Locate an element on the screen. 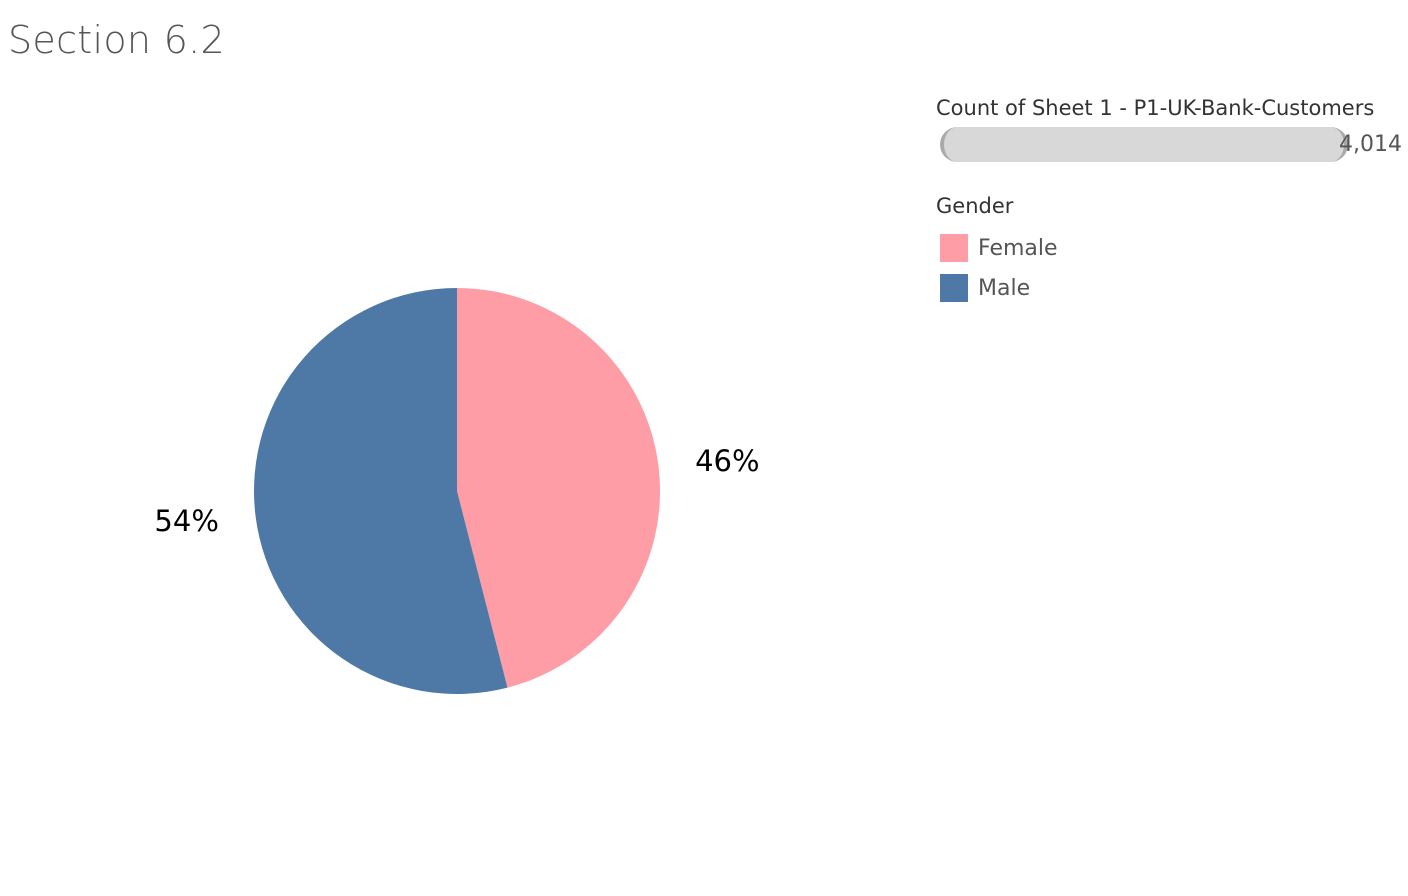 The width and height of the screenshot is (1408, 896). pie-slice-male is located at coordinates (381, 491).